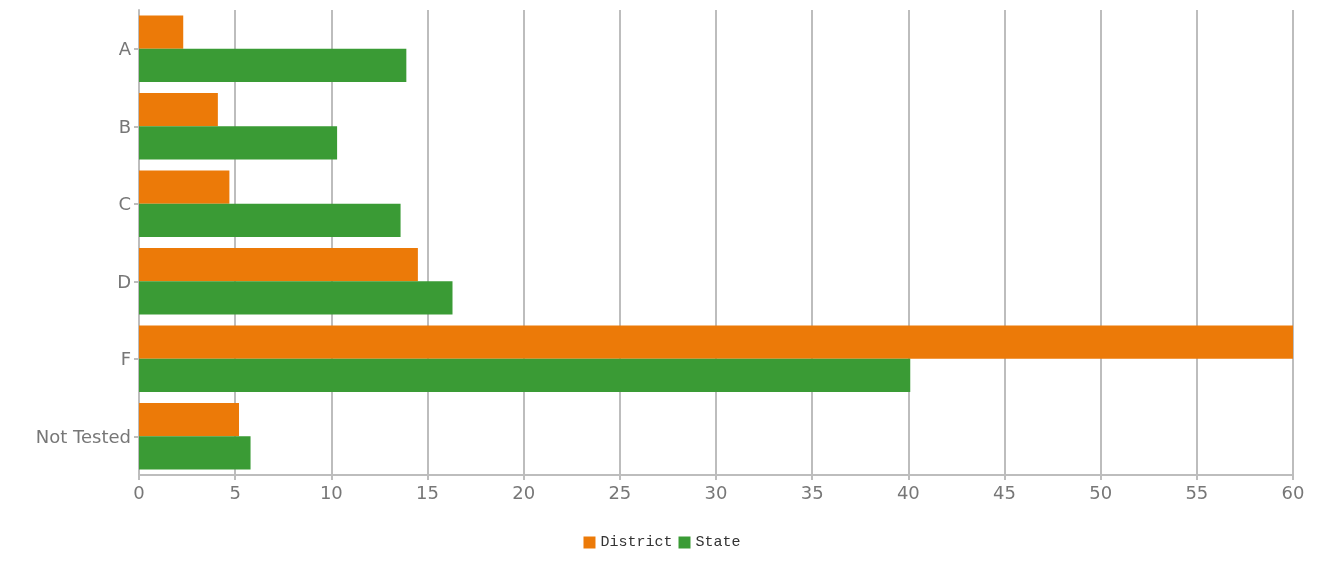 The image size is (1324, 563). Describe the element at coordinates (124, 204) in the screenshot. I see `y-tick-label: C` at that location.